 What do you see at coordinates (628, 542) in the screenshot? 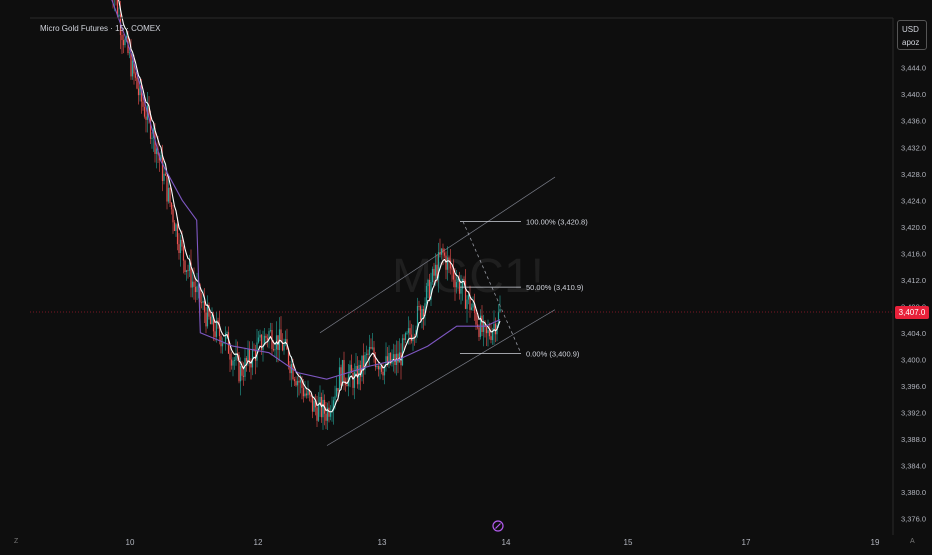
I see `time-tick-label: 15` at bounding box center [628, 542].